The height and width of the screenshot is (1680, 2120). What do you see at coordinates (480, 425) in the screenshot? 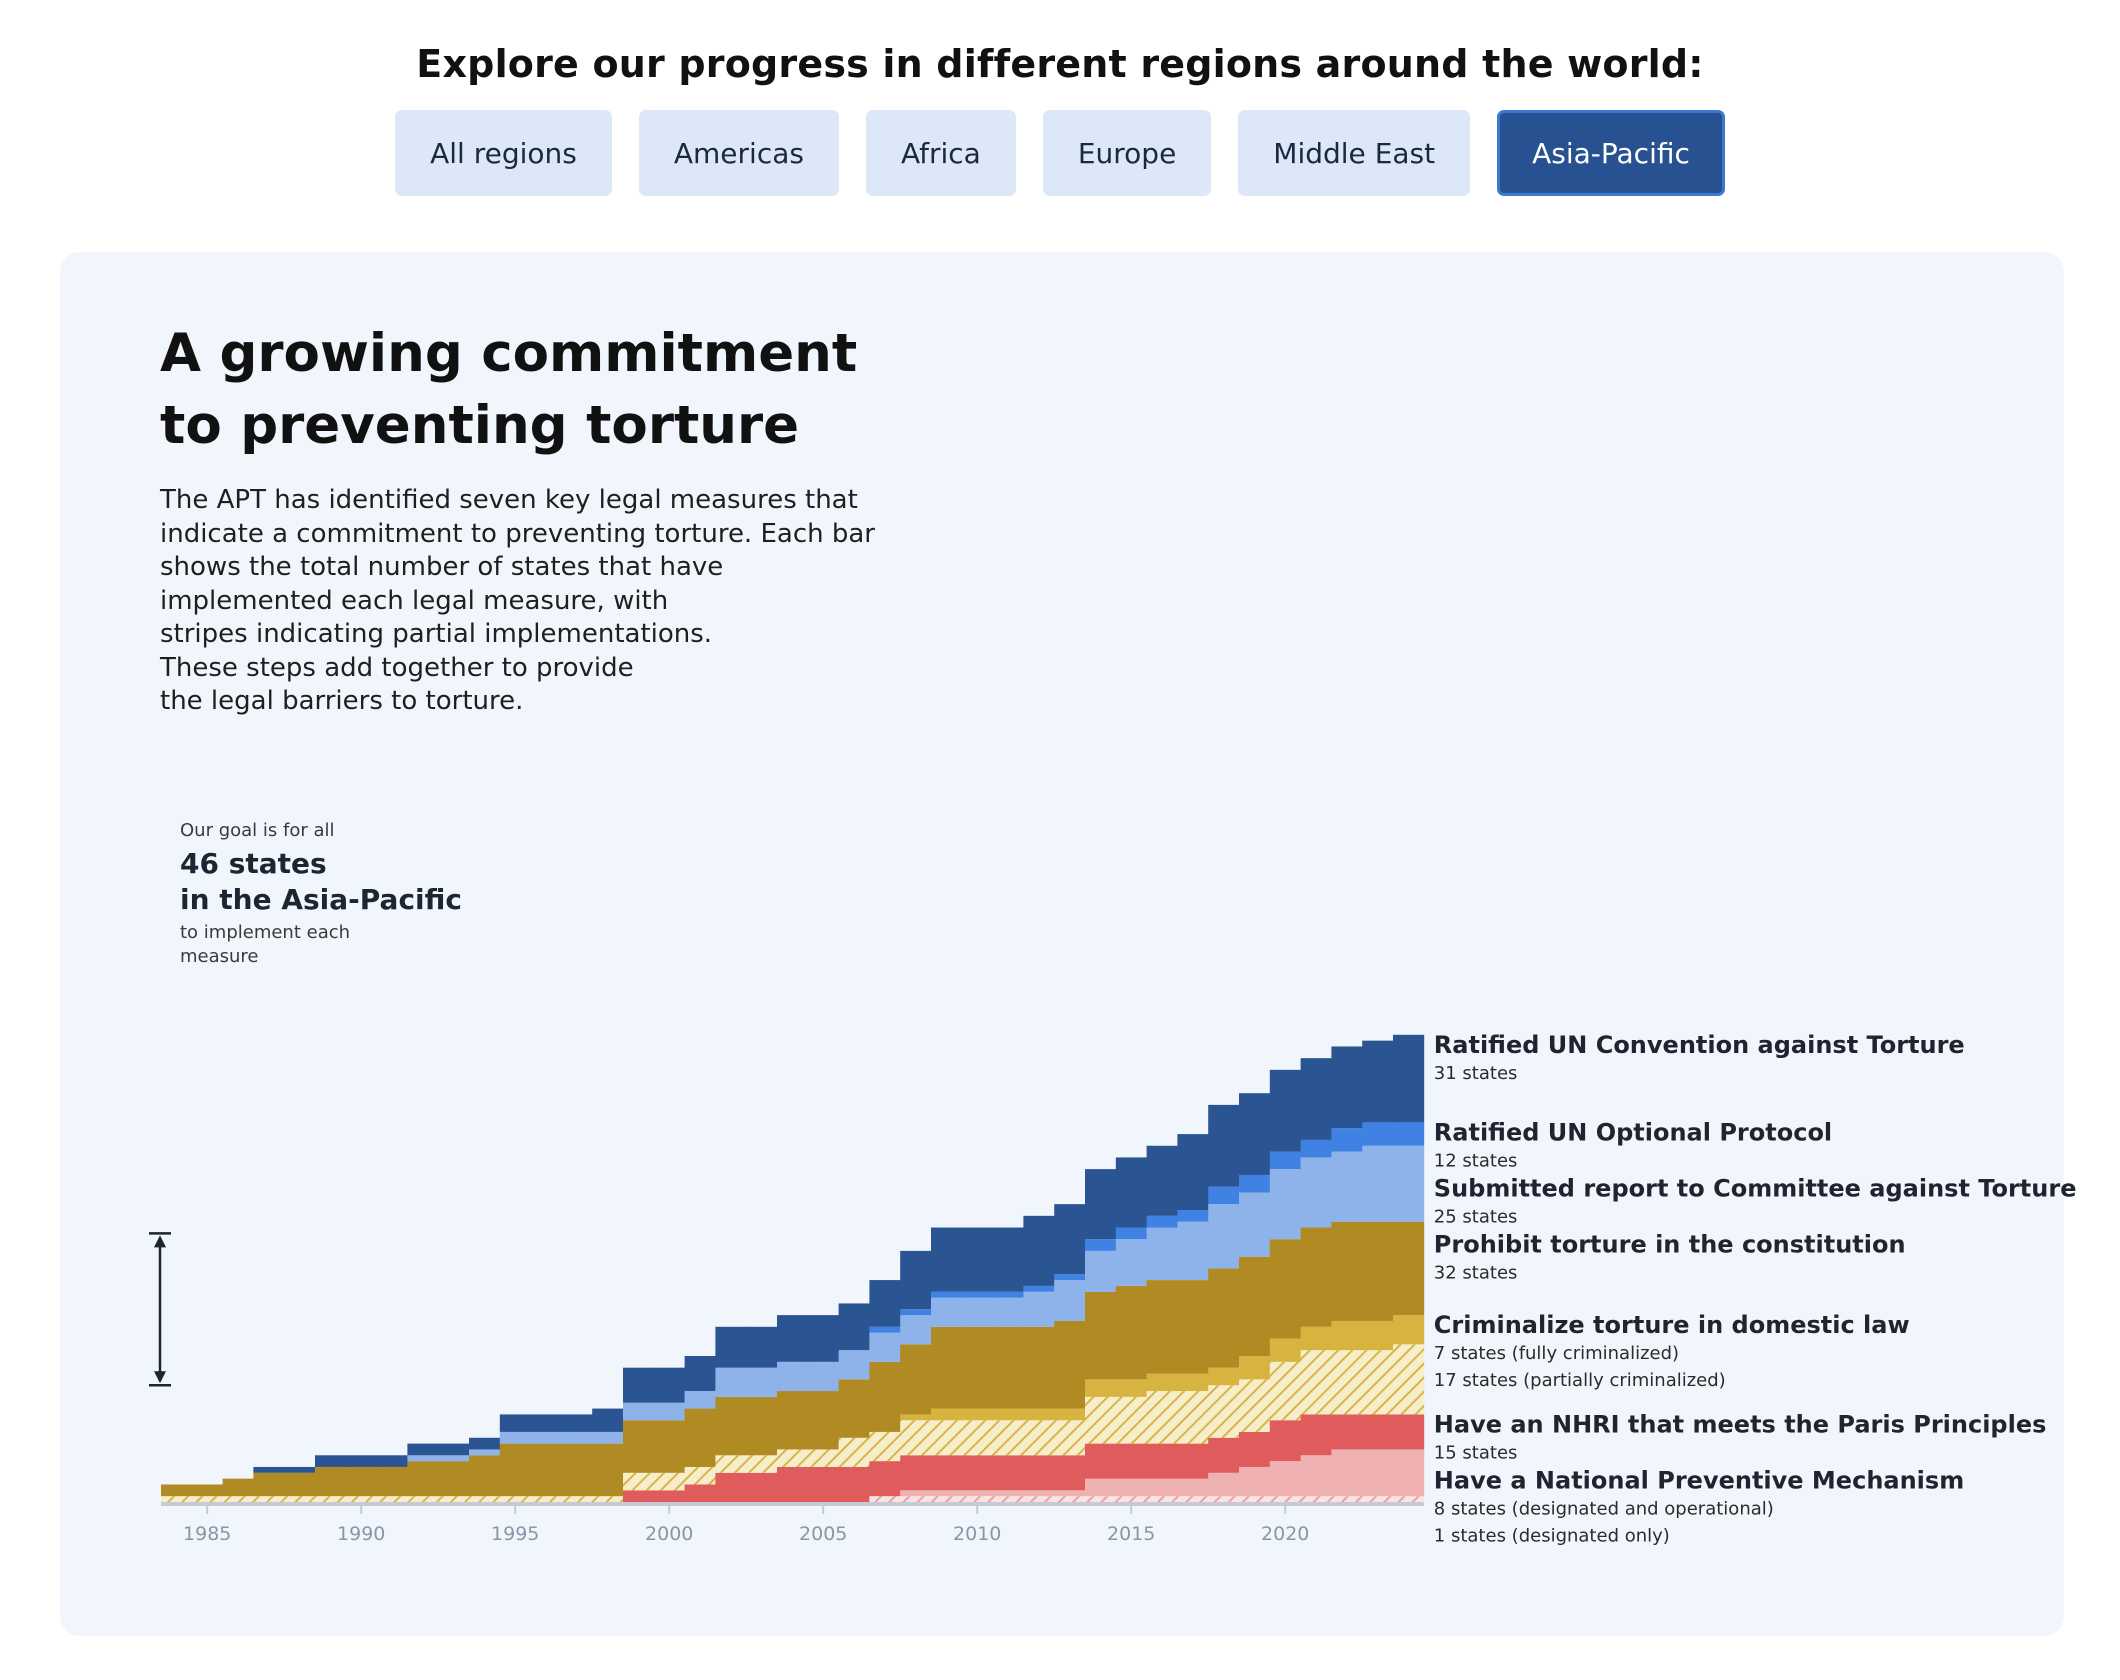
I see `card-title-line-2: to preventing torture` at bounding box center [480, 425].